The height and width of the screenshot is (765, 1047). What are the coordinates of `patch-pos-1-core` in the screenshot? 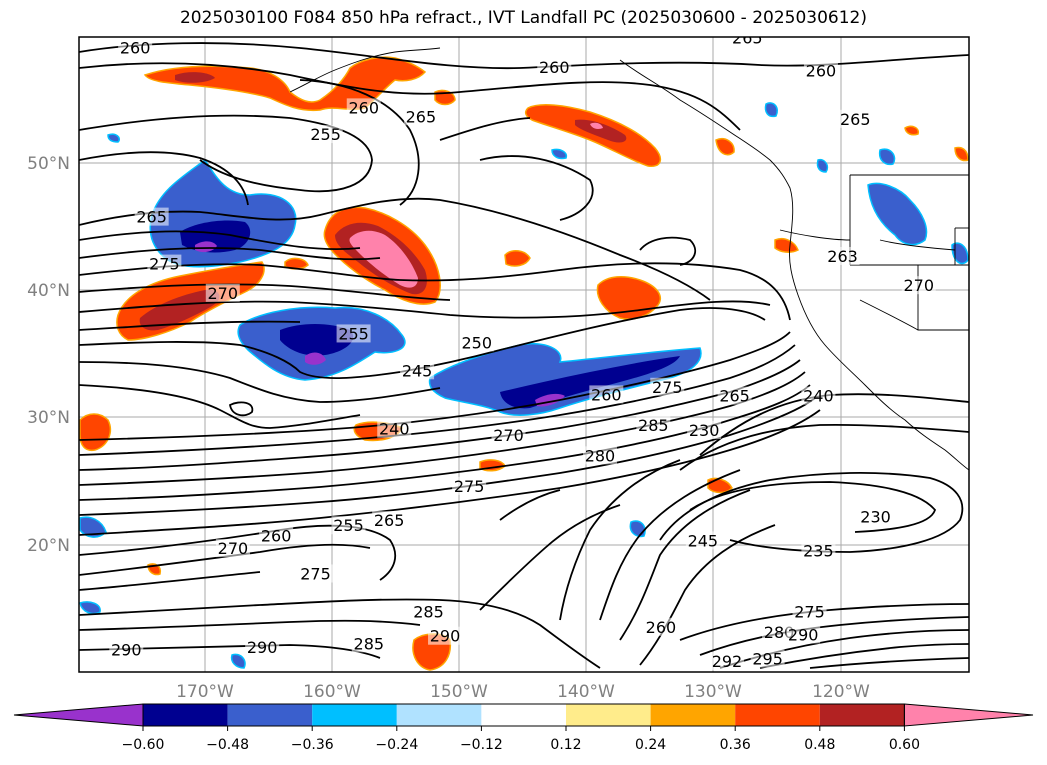 It's located at (195, 77).